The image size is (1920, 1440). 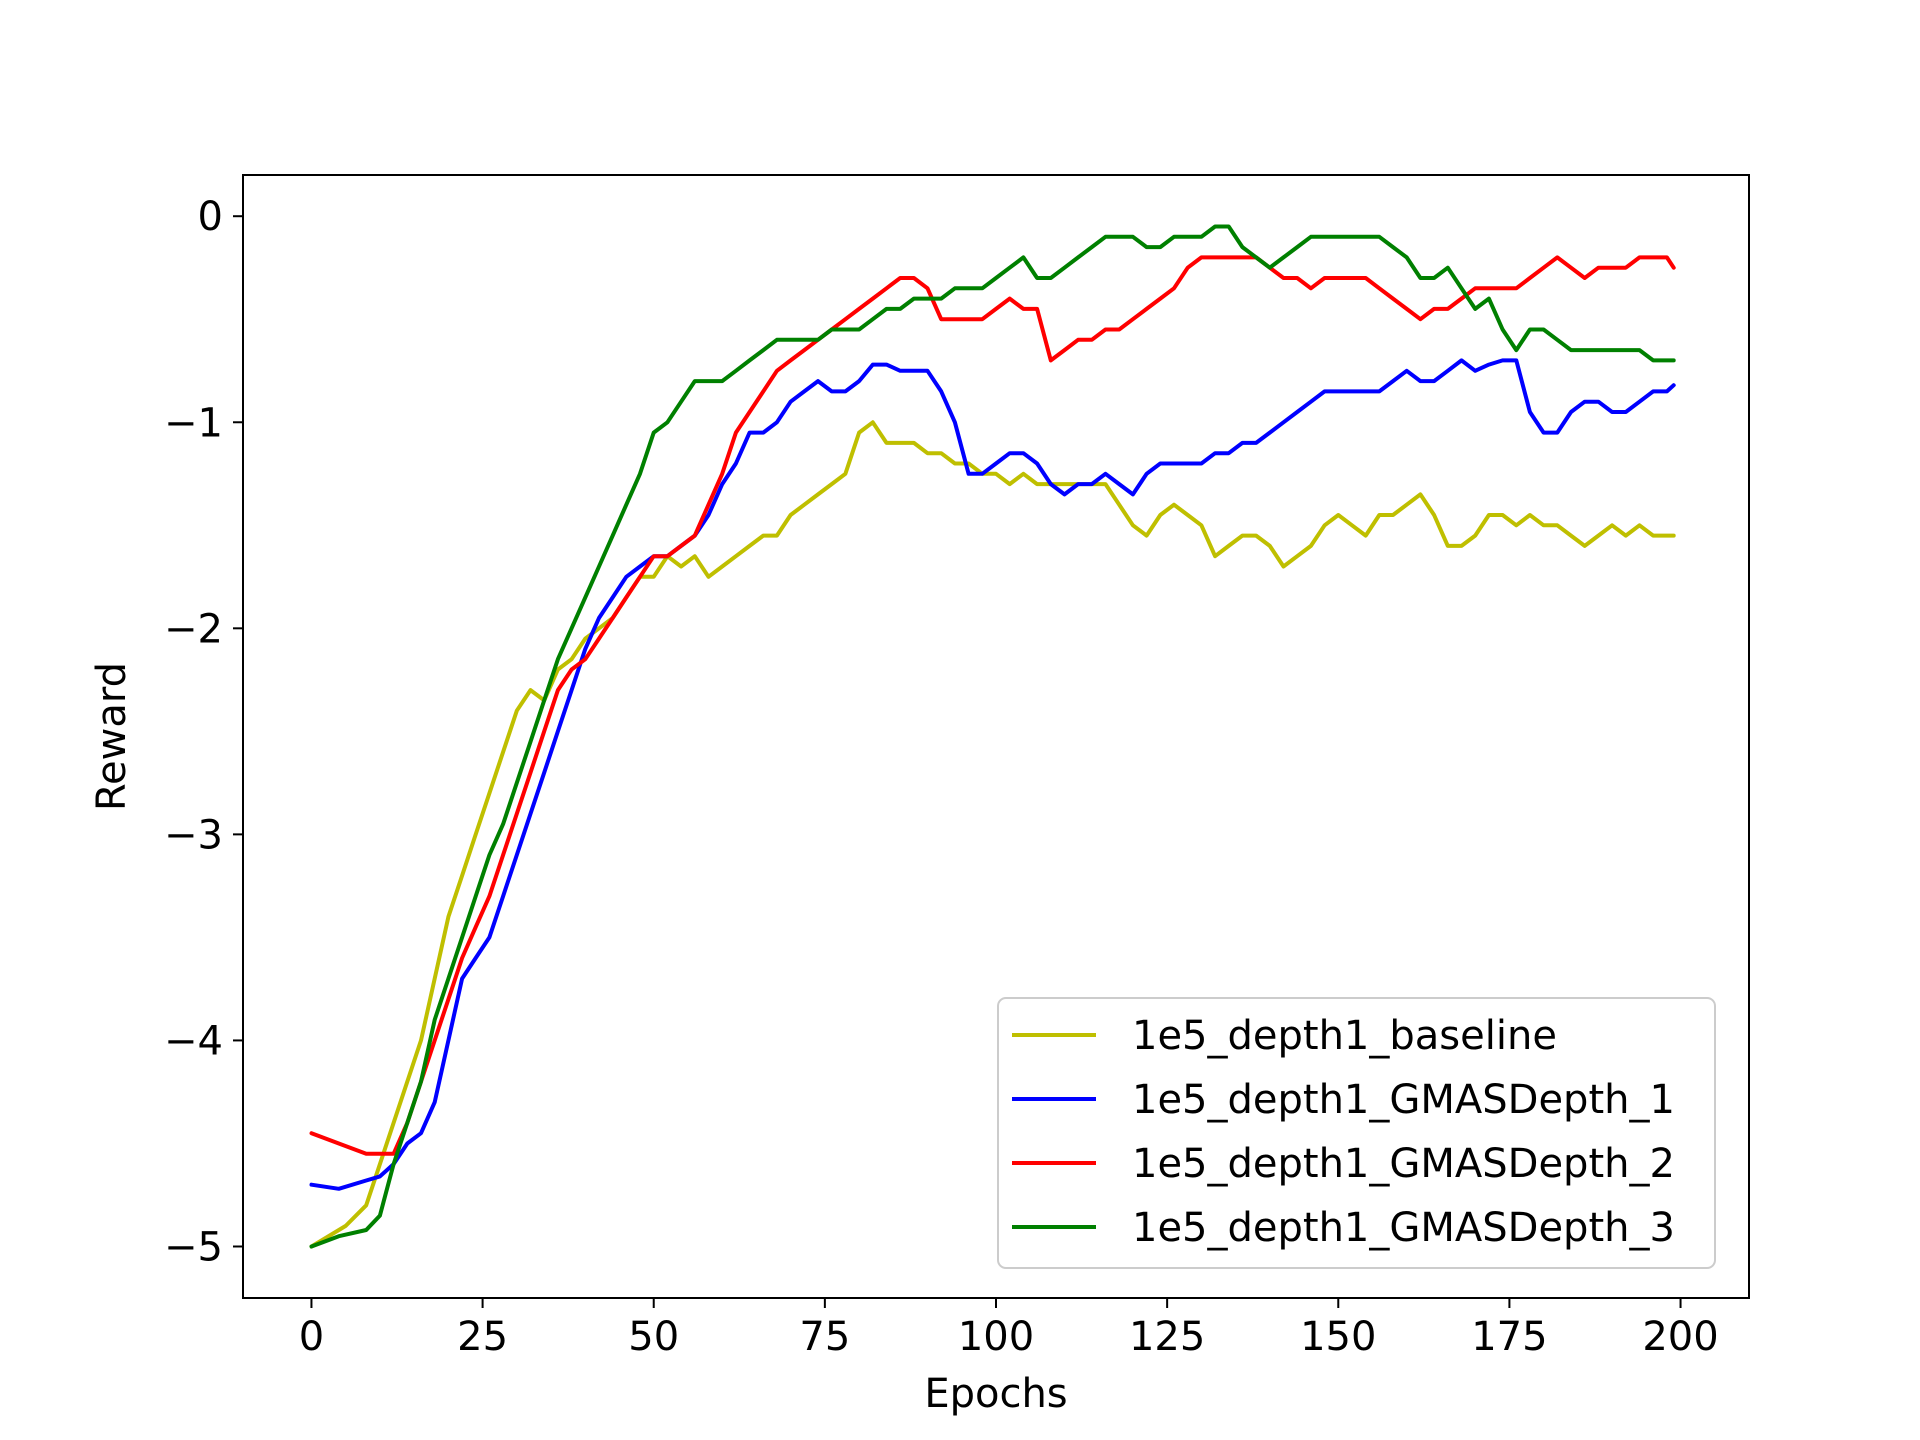 I want to click on x-tick-label: 50, so click(x=653, y=1337).